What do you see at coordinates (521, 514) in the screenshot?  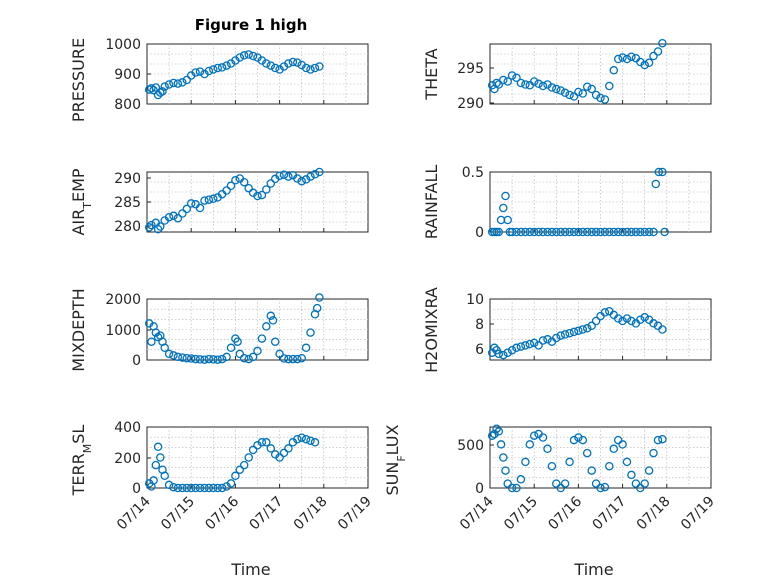 I see `x-tick-label: 07/15` at bounding box center [521, 514].